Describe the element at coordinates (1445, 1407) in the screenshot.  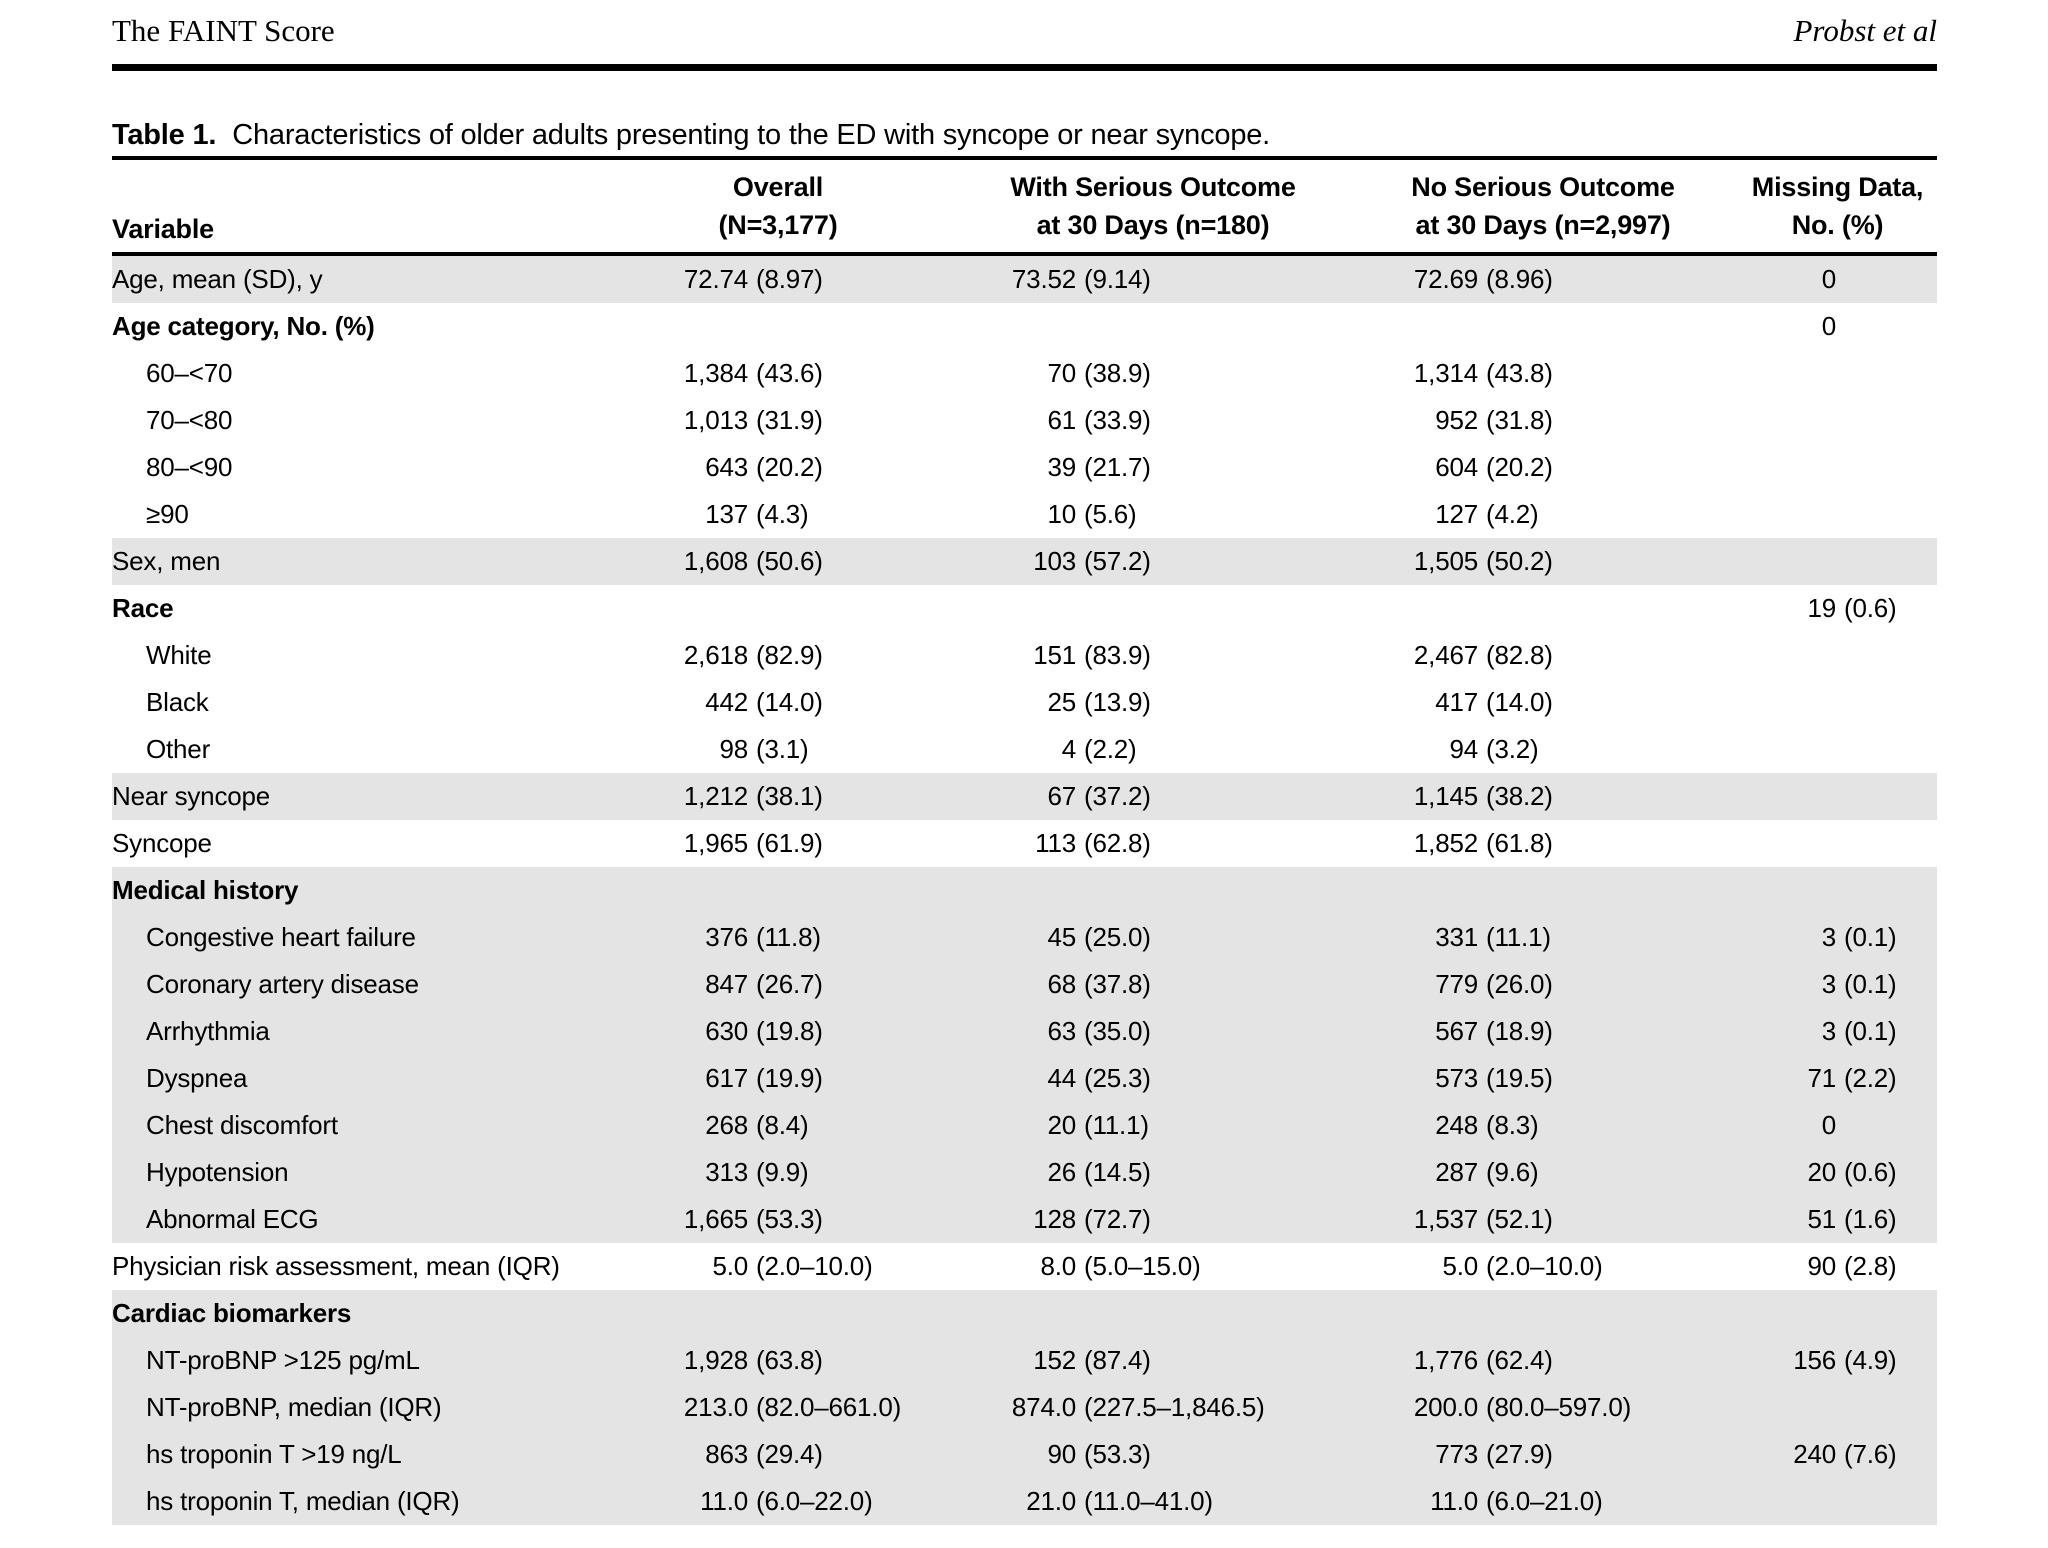
I see `cell-number: 200.0` at that location.